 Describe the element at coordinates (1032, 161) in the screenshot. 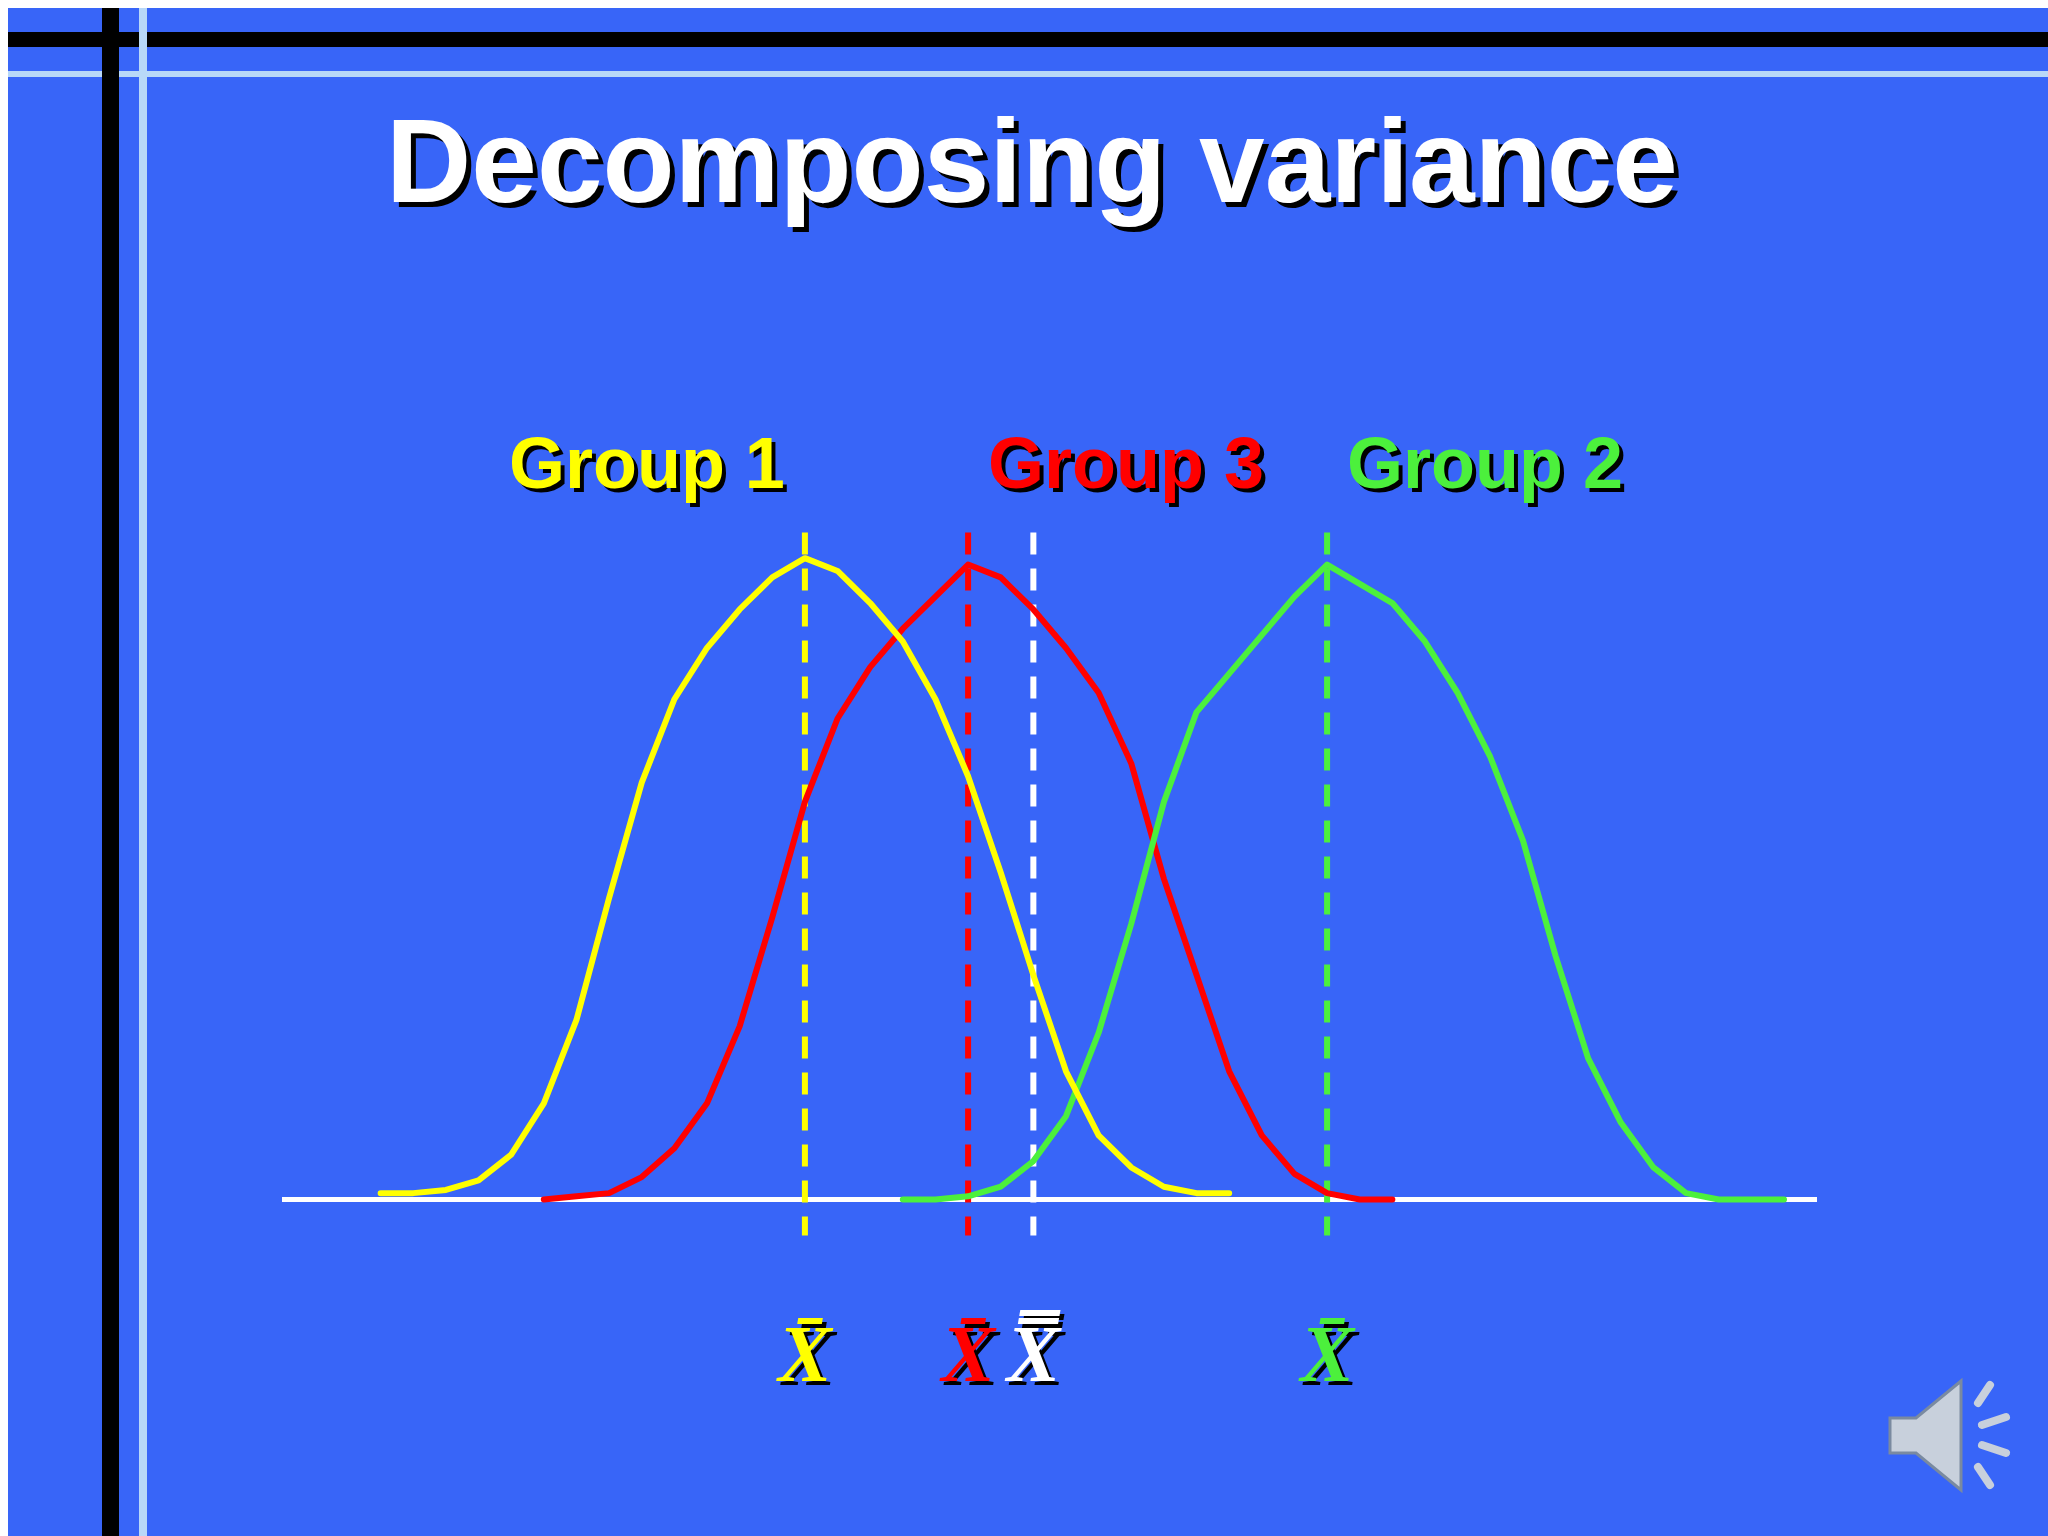

I see `chart-title: Decomposing variance` at that location.